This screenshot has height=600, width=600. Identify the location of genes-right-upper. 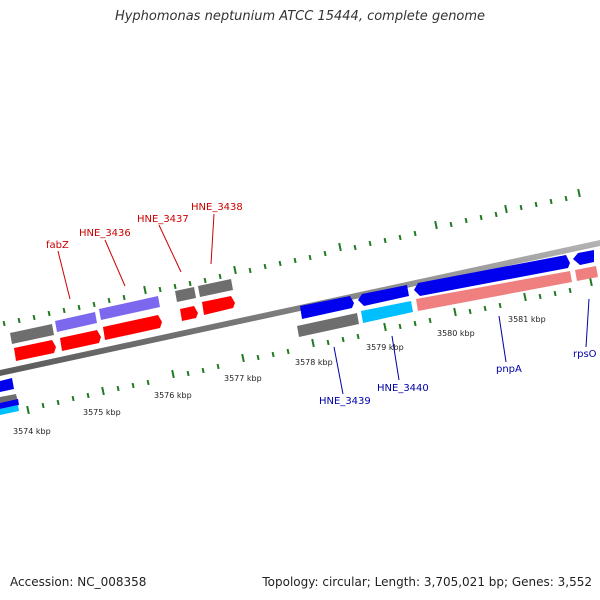
(447, 284).